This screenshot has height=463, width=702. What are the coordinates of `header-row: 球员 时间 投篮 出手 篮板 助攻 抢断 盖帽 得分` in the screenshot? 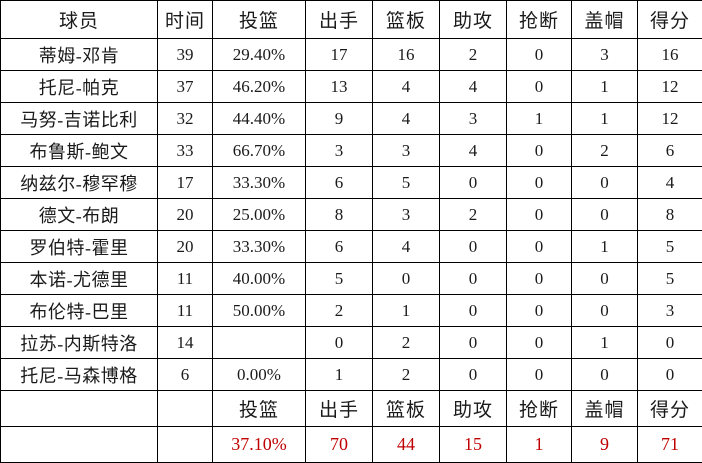 It's located at (351, 20).